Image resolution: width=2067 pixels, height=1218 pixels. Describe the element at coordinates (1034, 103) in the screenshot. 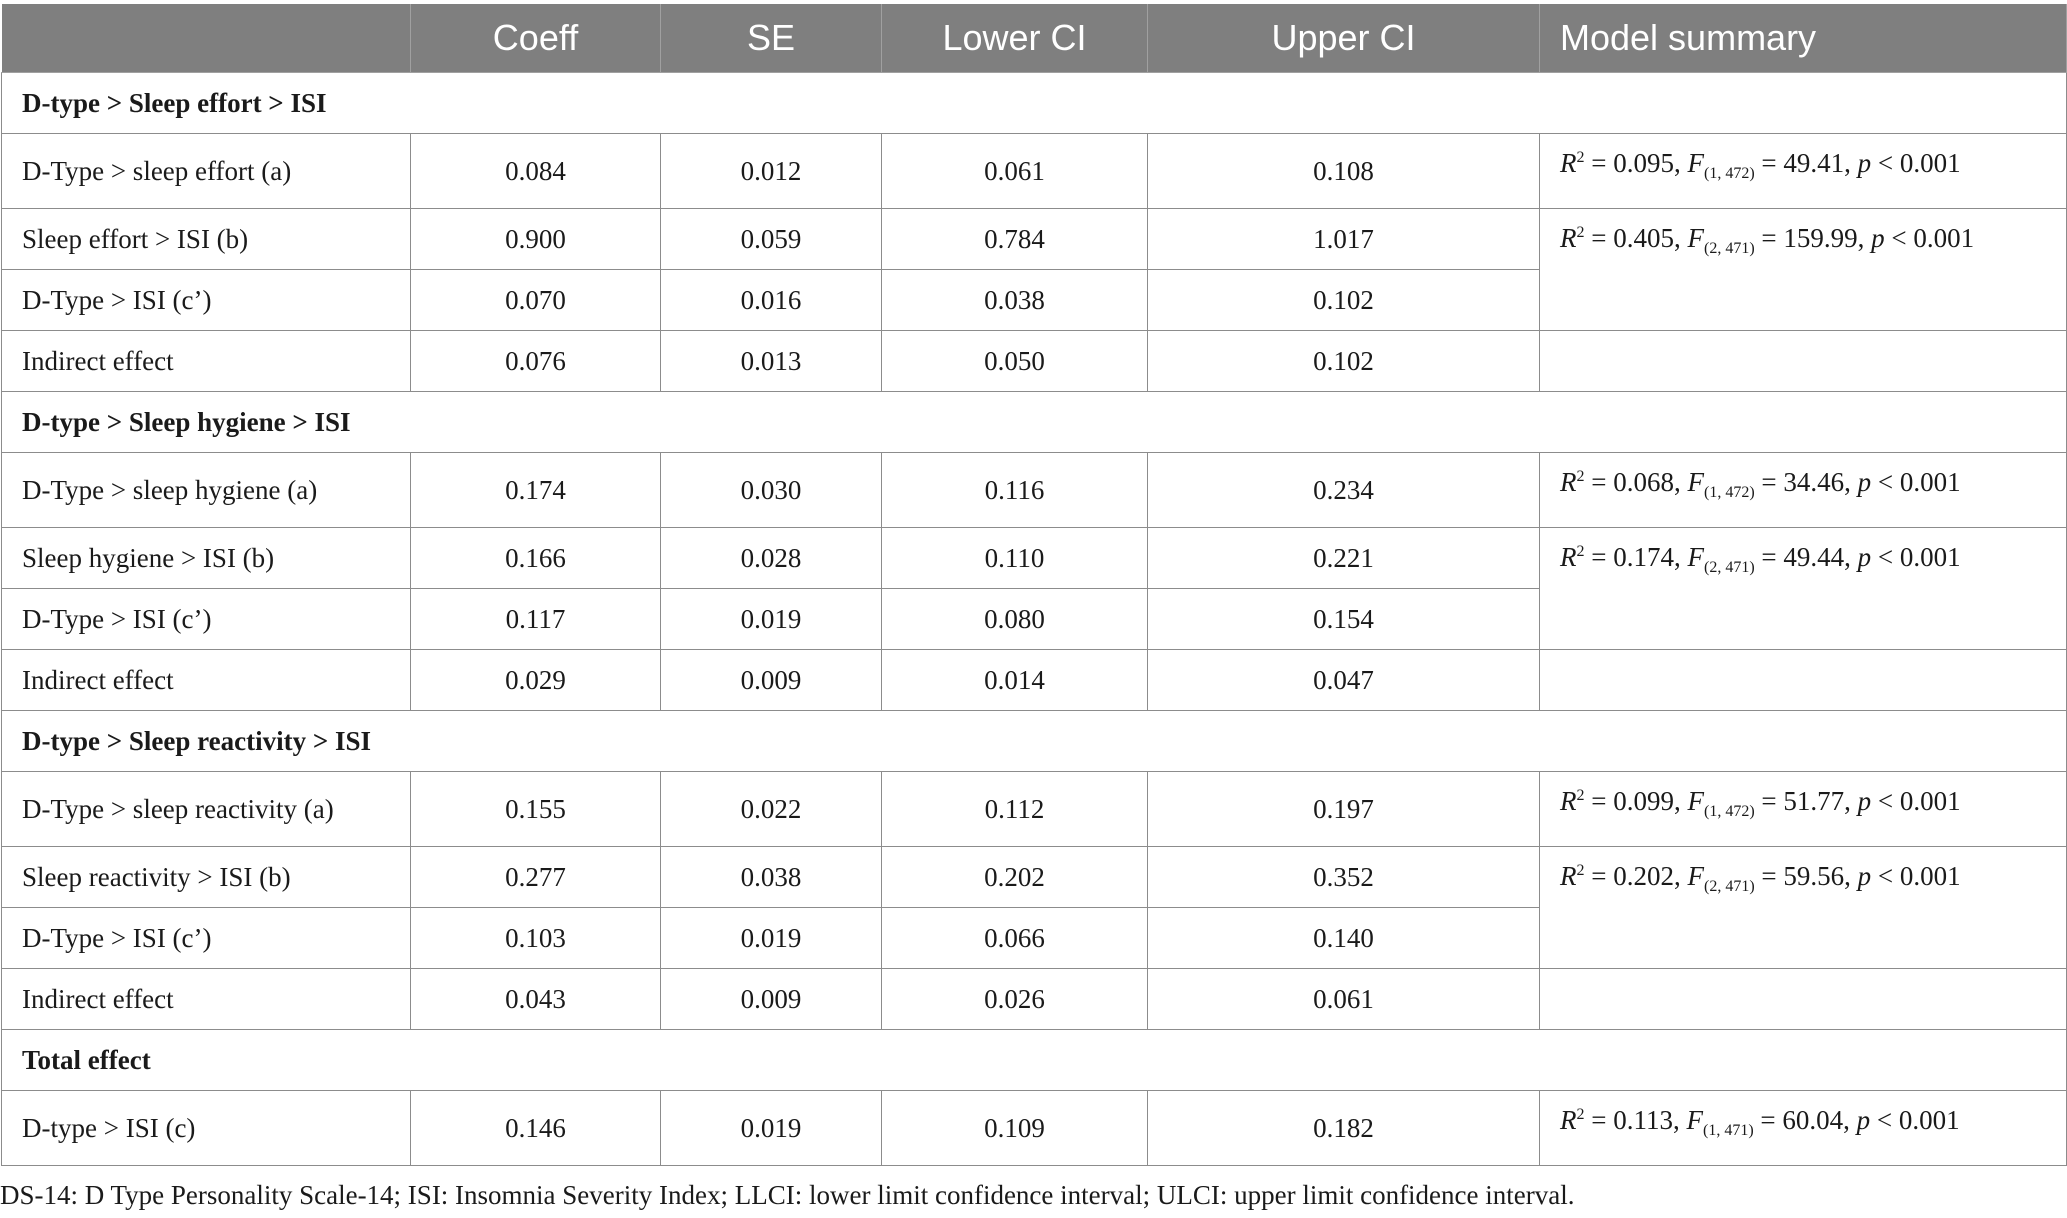

I see `section-header-row: D-type > Sleep effort > ISI` at that location.